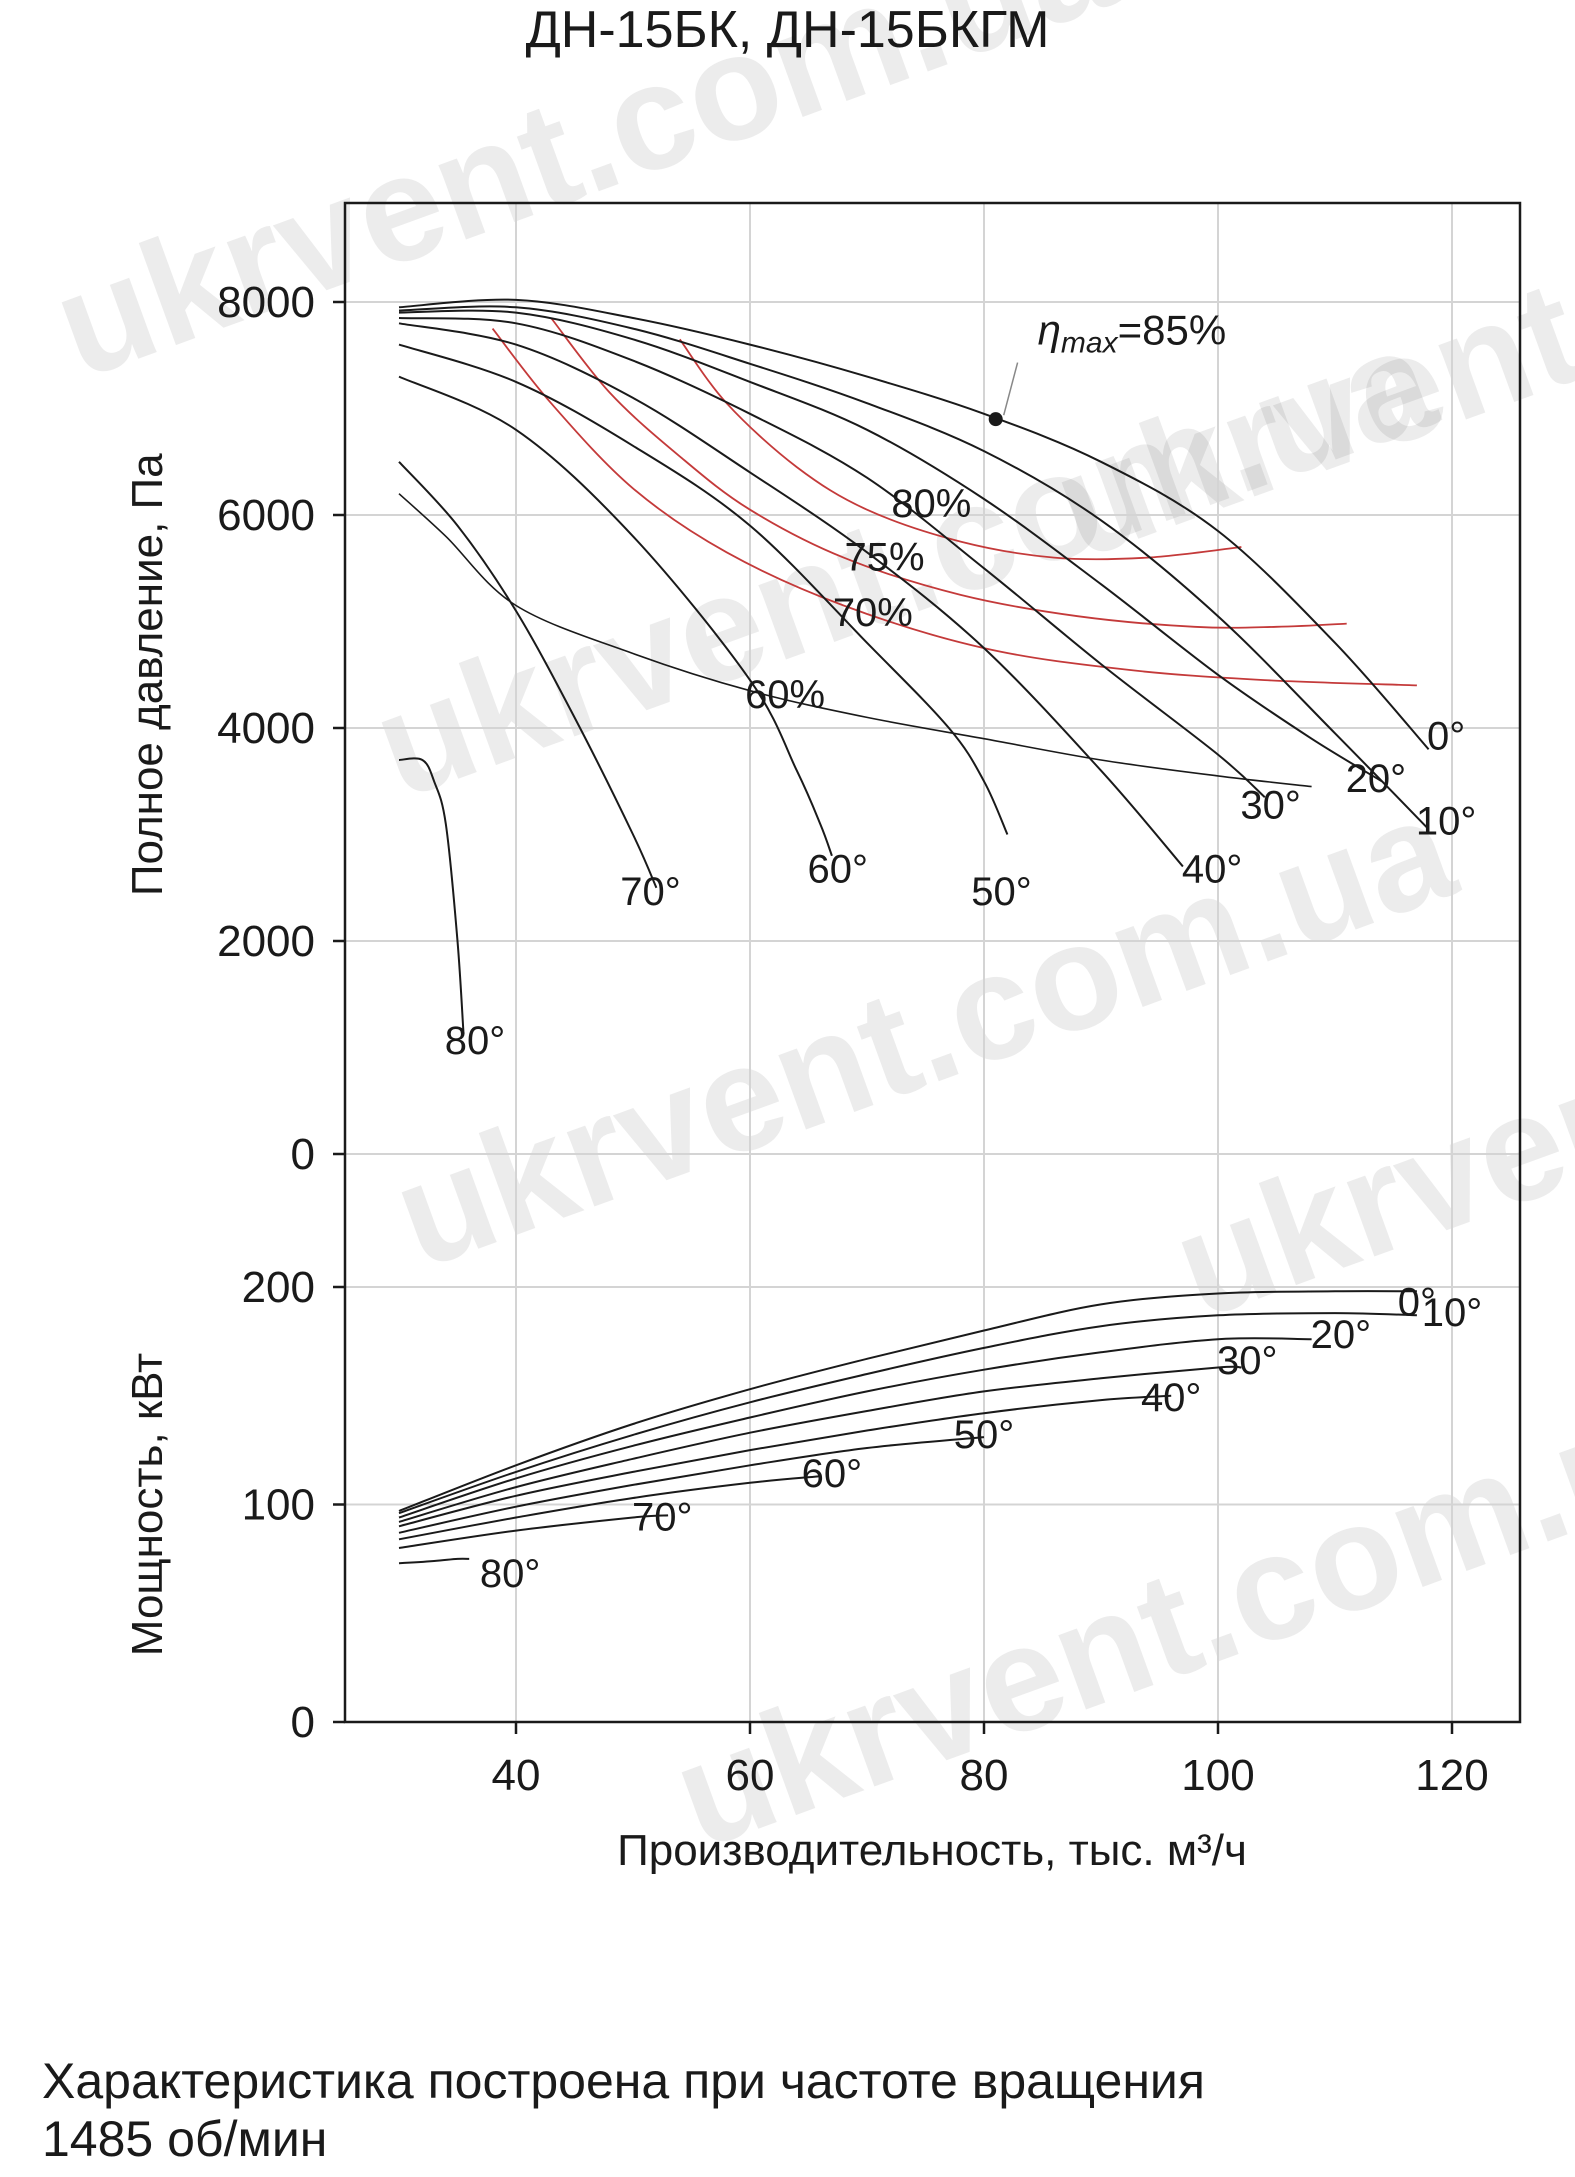 The image size is (1575, 2177). Describe the element at coordinates (266, 302) in the screenshot. I see `y-tick-label: 8000` at that location.